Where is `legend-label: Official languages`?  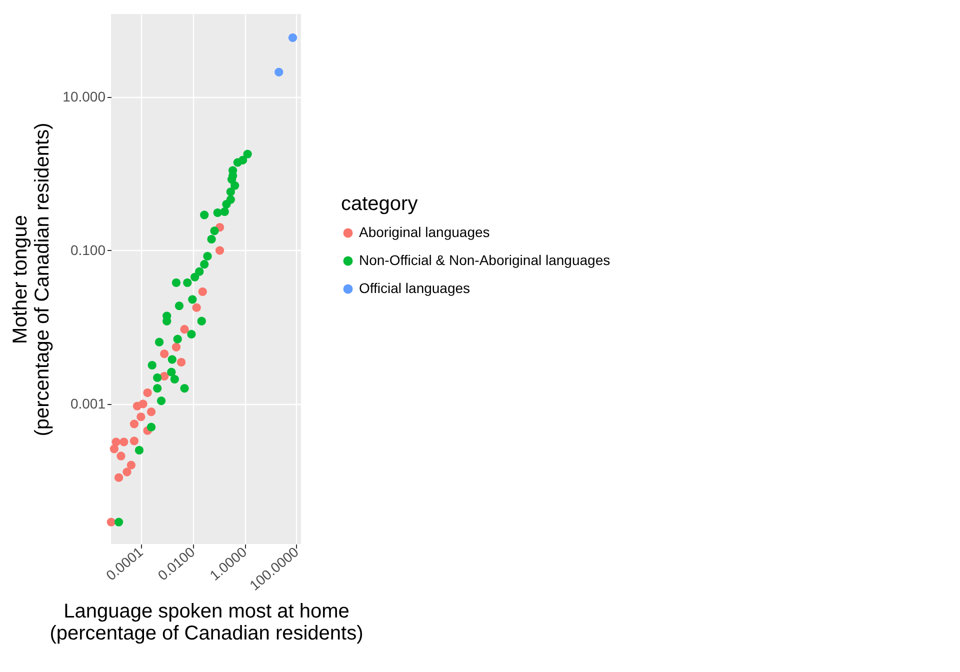 legend-label: Official languages is located at coordinates (414, 288).